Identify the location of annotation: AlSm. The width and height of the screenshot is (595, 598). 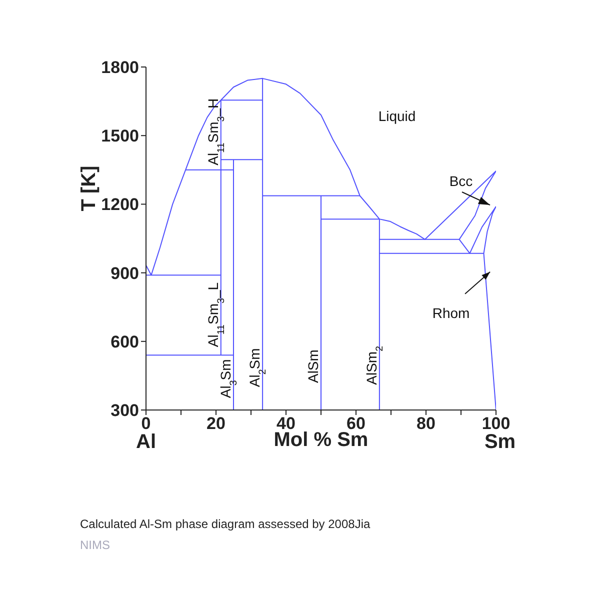
(313, 367).